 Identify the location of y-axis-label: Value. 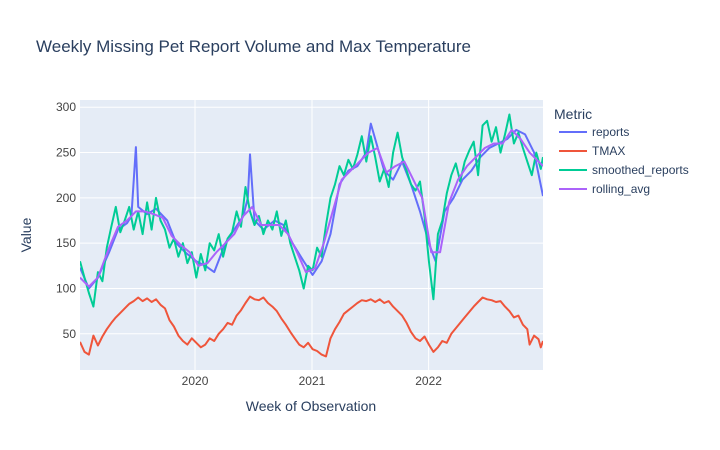
(26, 234).